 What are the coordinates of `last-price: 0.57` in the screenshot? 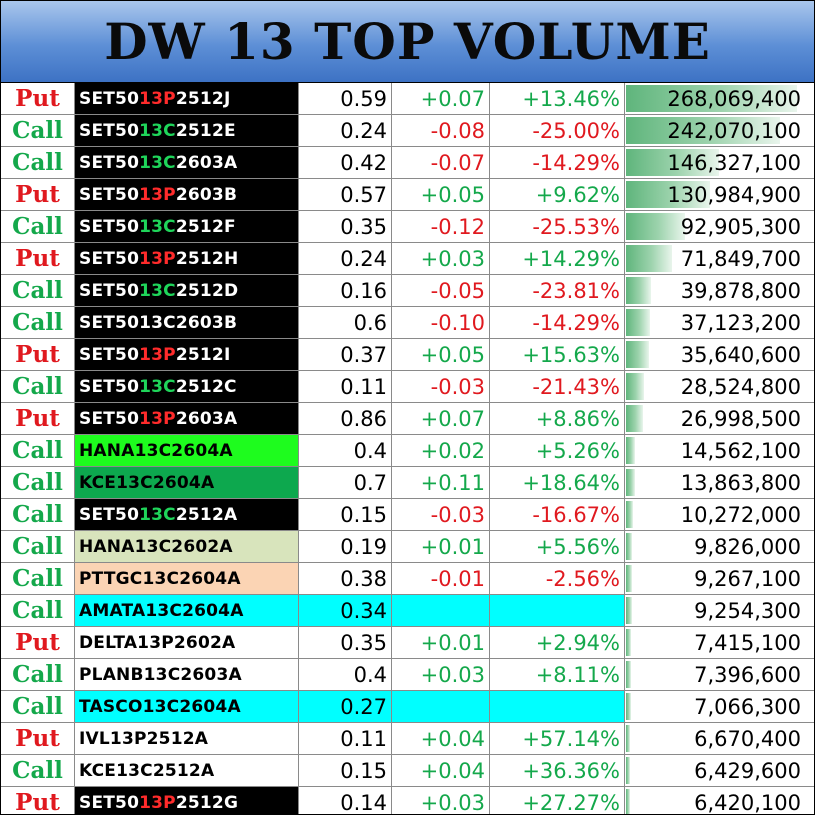 It's located at (345, 194).